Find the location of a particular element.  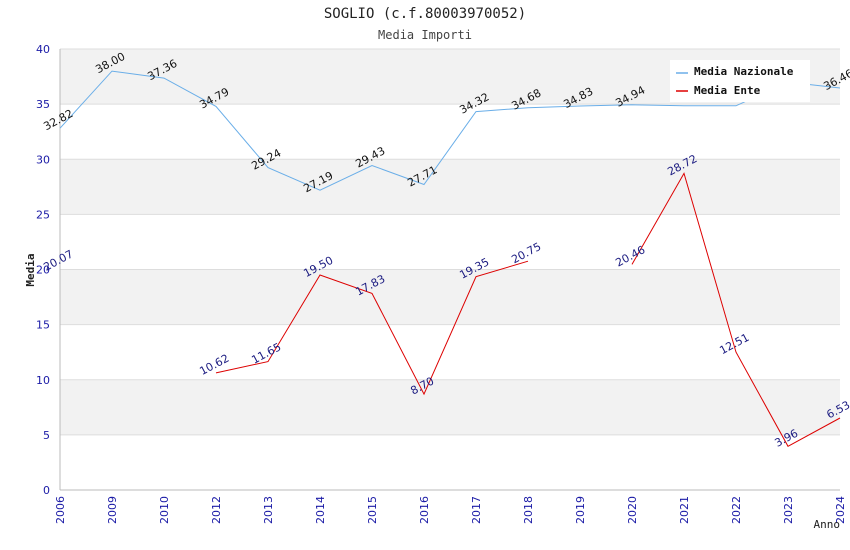

x-tick-label: 2015 is located at coordinates (372, 510).